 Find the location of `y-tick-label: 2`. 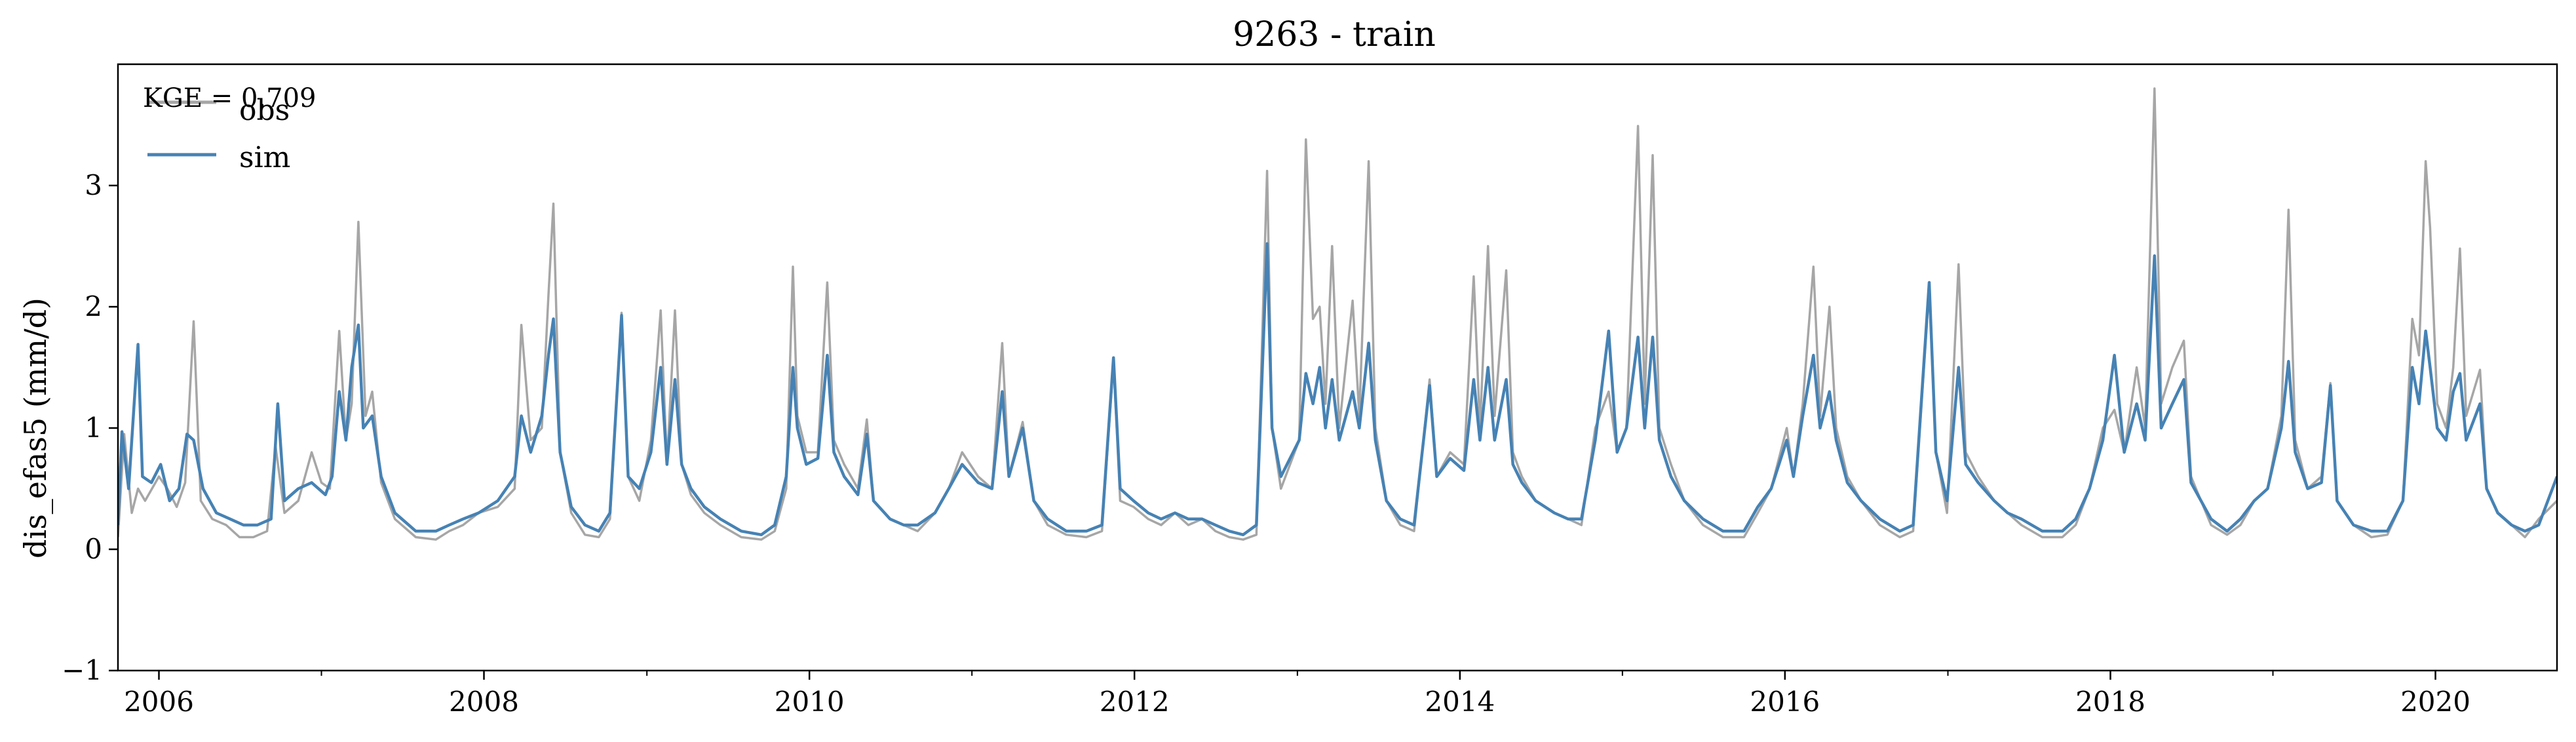

y-tick-label: 2 is located at coordinates (93, 306).